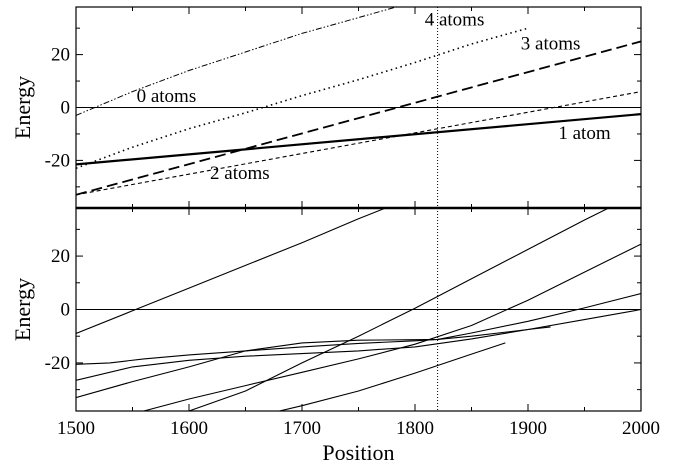 This screenshot has height=467, width=679. I want to click on y-axis-title-bottom: Energy, so click(22, 309).